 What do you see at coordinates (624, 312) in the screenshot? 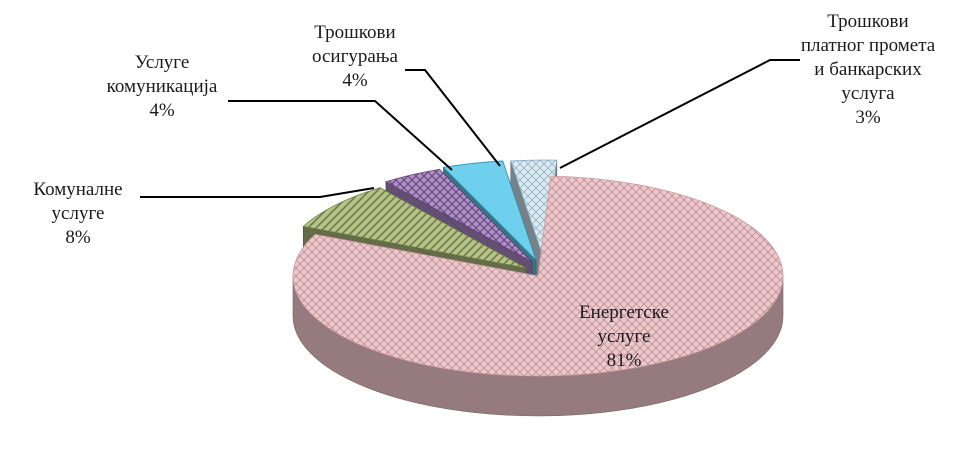
I see `slice-name-line: Енергетске` at bounding box center [624, 312].